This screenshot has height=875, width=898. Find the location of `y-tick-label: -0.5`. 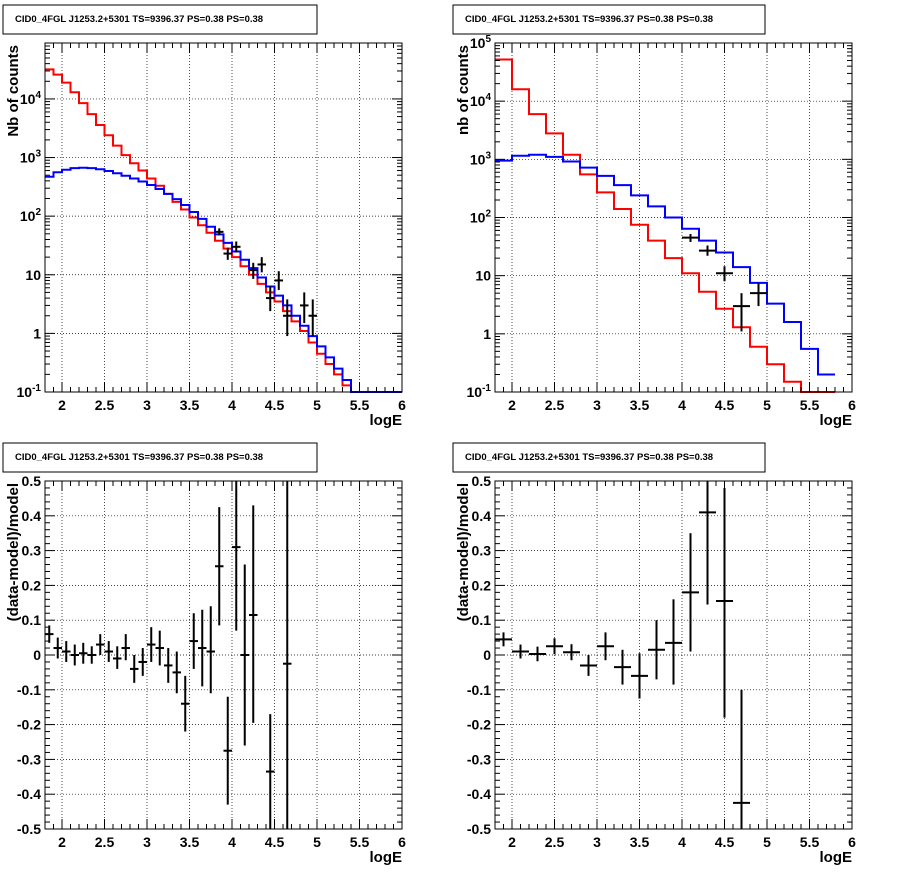

y-tick-label: -0.5 is located at coordinates (479, 829).